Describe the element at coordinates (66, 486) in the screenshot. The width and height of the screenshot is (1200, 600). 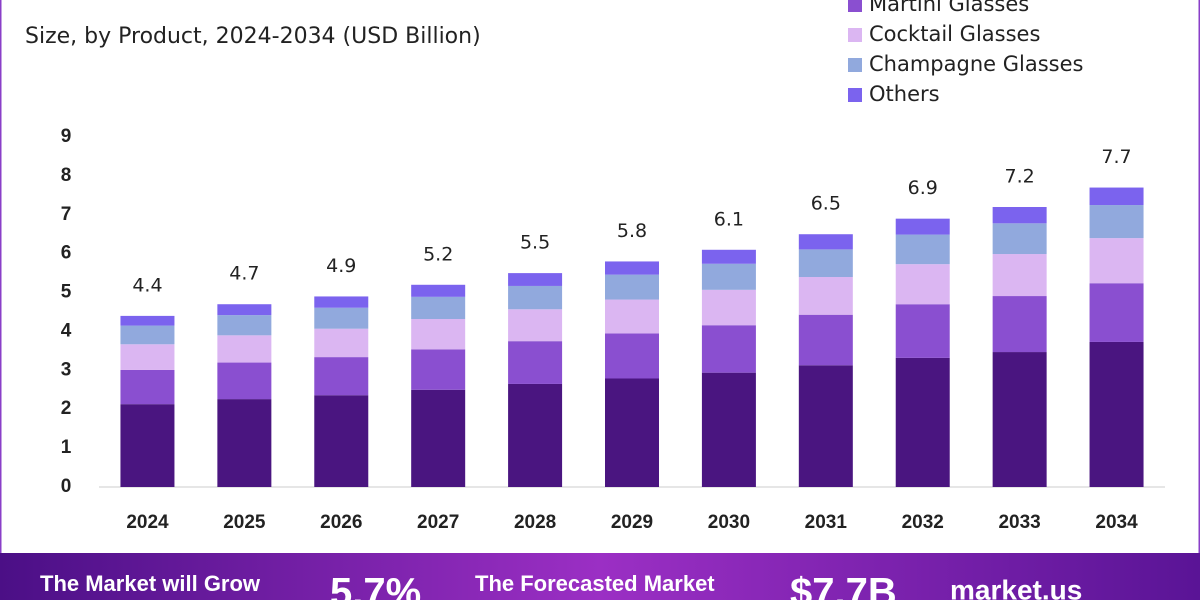
I see `y-tick-label: 0` at that location.